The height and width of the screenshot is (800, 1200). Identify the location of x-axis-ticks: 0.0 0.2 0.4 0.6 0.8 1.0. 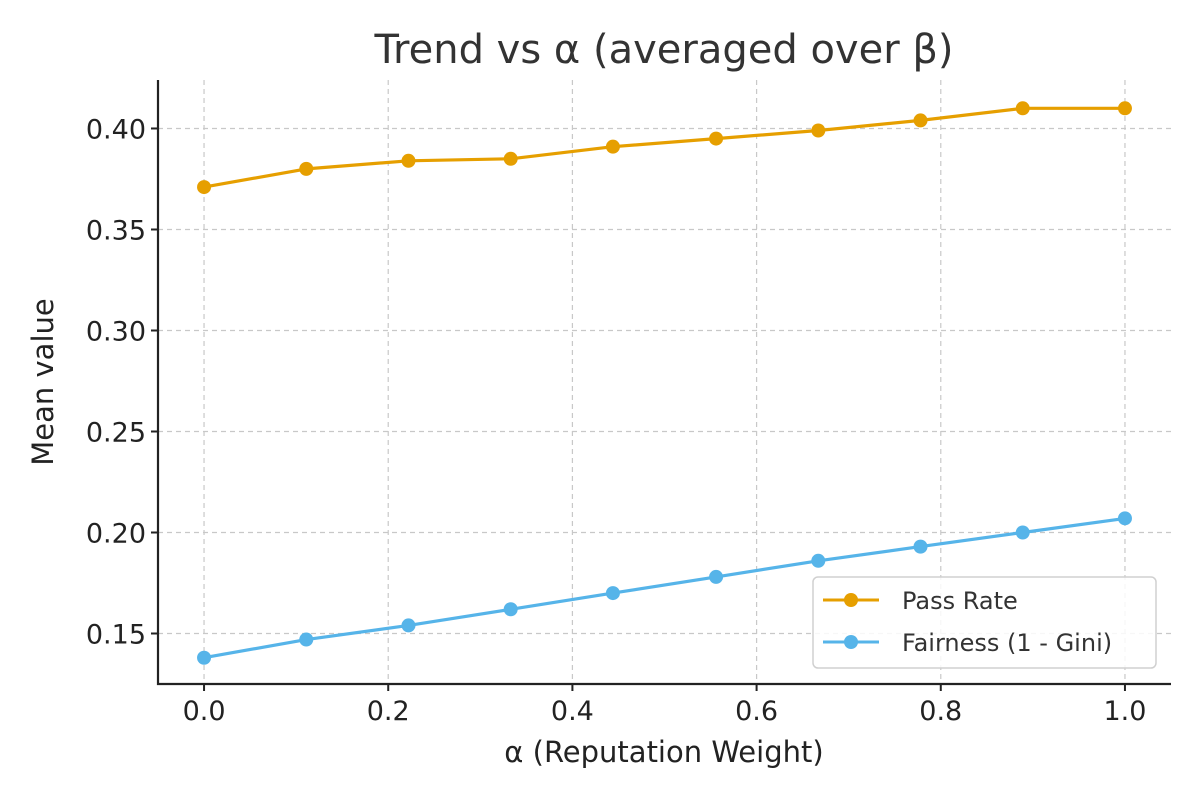
(664, 705).